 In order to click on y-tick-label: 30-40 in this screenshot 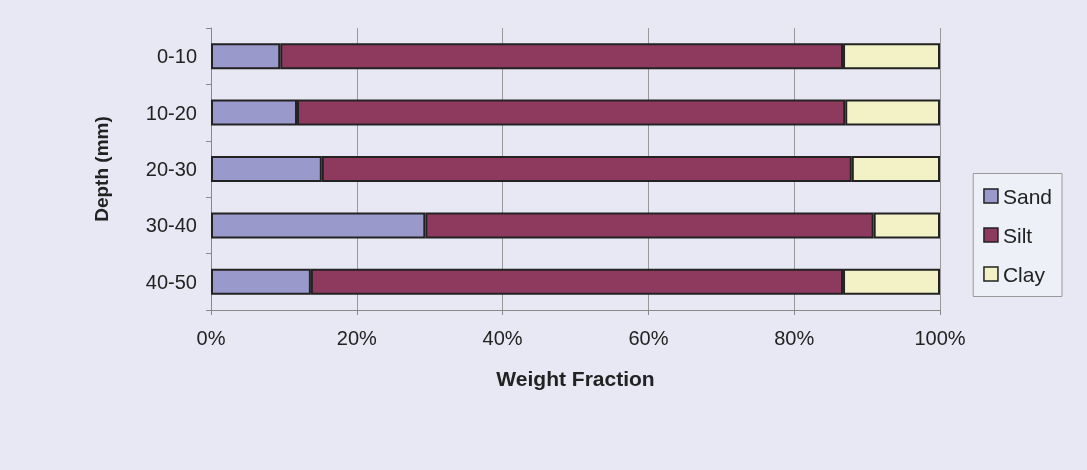, I will do `click(171, 225)`.